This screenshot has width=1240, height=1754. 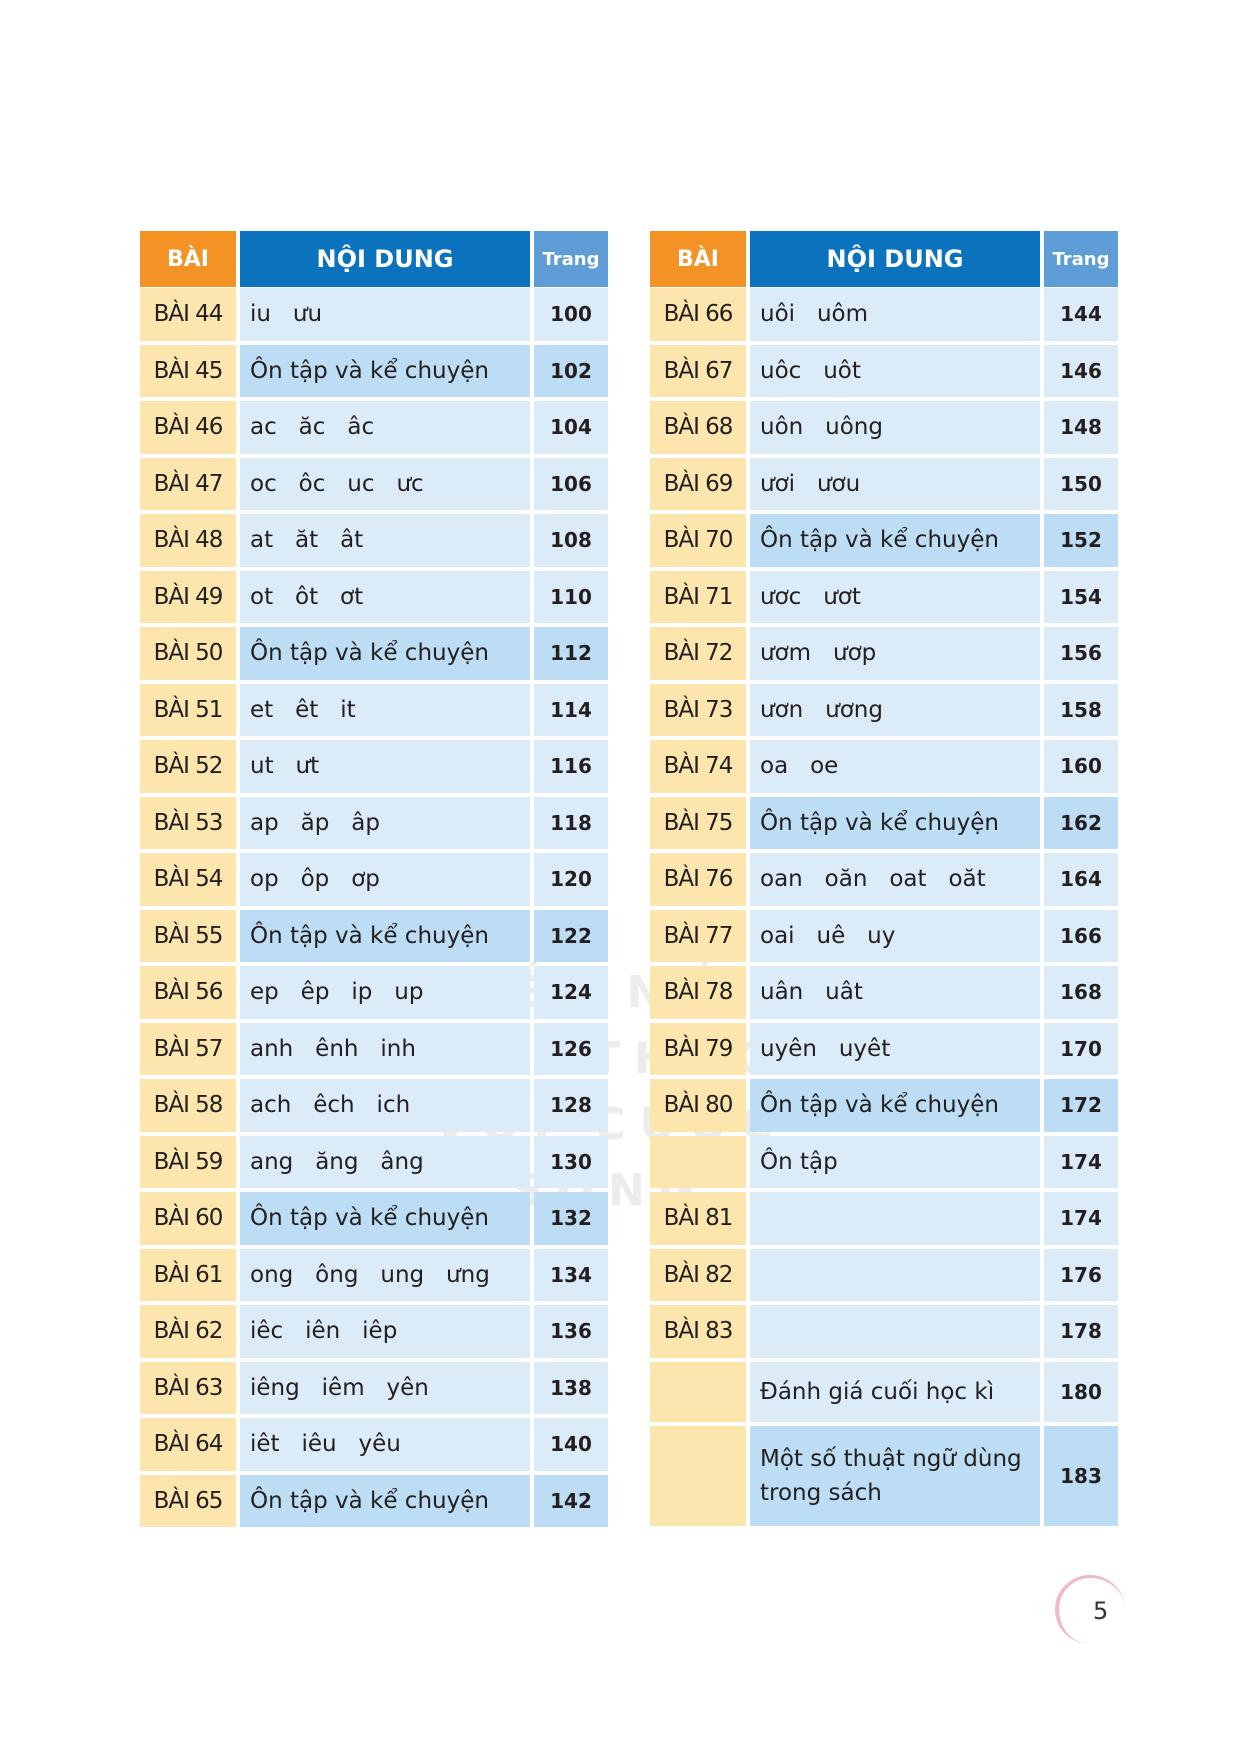 What do you see at coordinates (571, 709) in the screenshot?
I see `page-ref: 114` at bounding box center [571, 709].